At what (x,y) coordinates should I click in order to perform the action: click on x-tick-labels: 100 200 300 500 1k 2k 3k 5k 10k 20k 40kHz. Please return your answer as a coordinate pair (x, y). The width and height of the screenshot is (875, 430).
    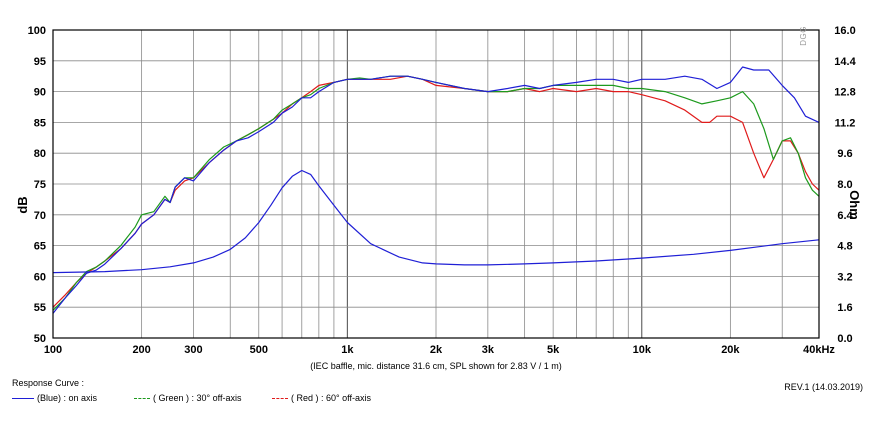
    Looking at the image, I should click on (440, 350).